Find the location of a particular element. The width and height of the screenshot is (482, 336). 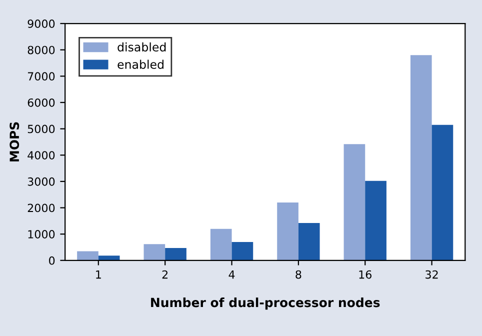

y-tick-label: 3000 is located at coordinates (41, 181).